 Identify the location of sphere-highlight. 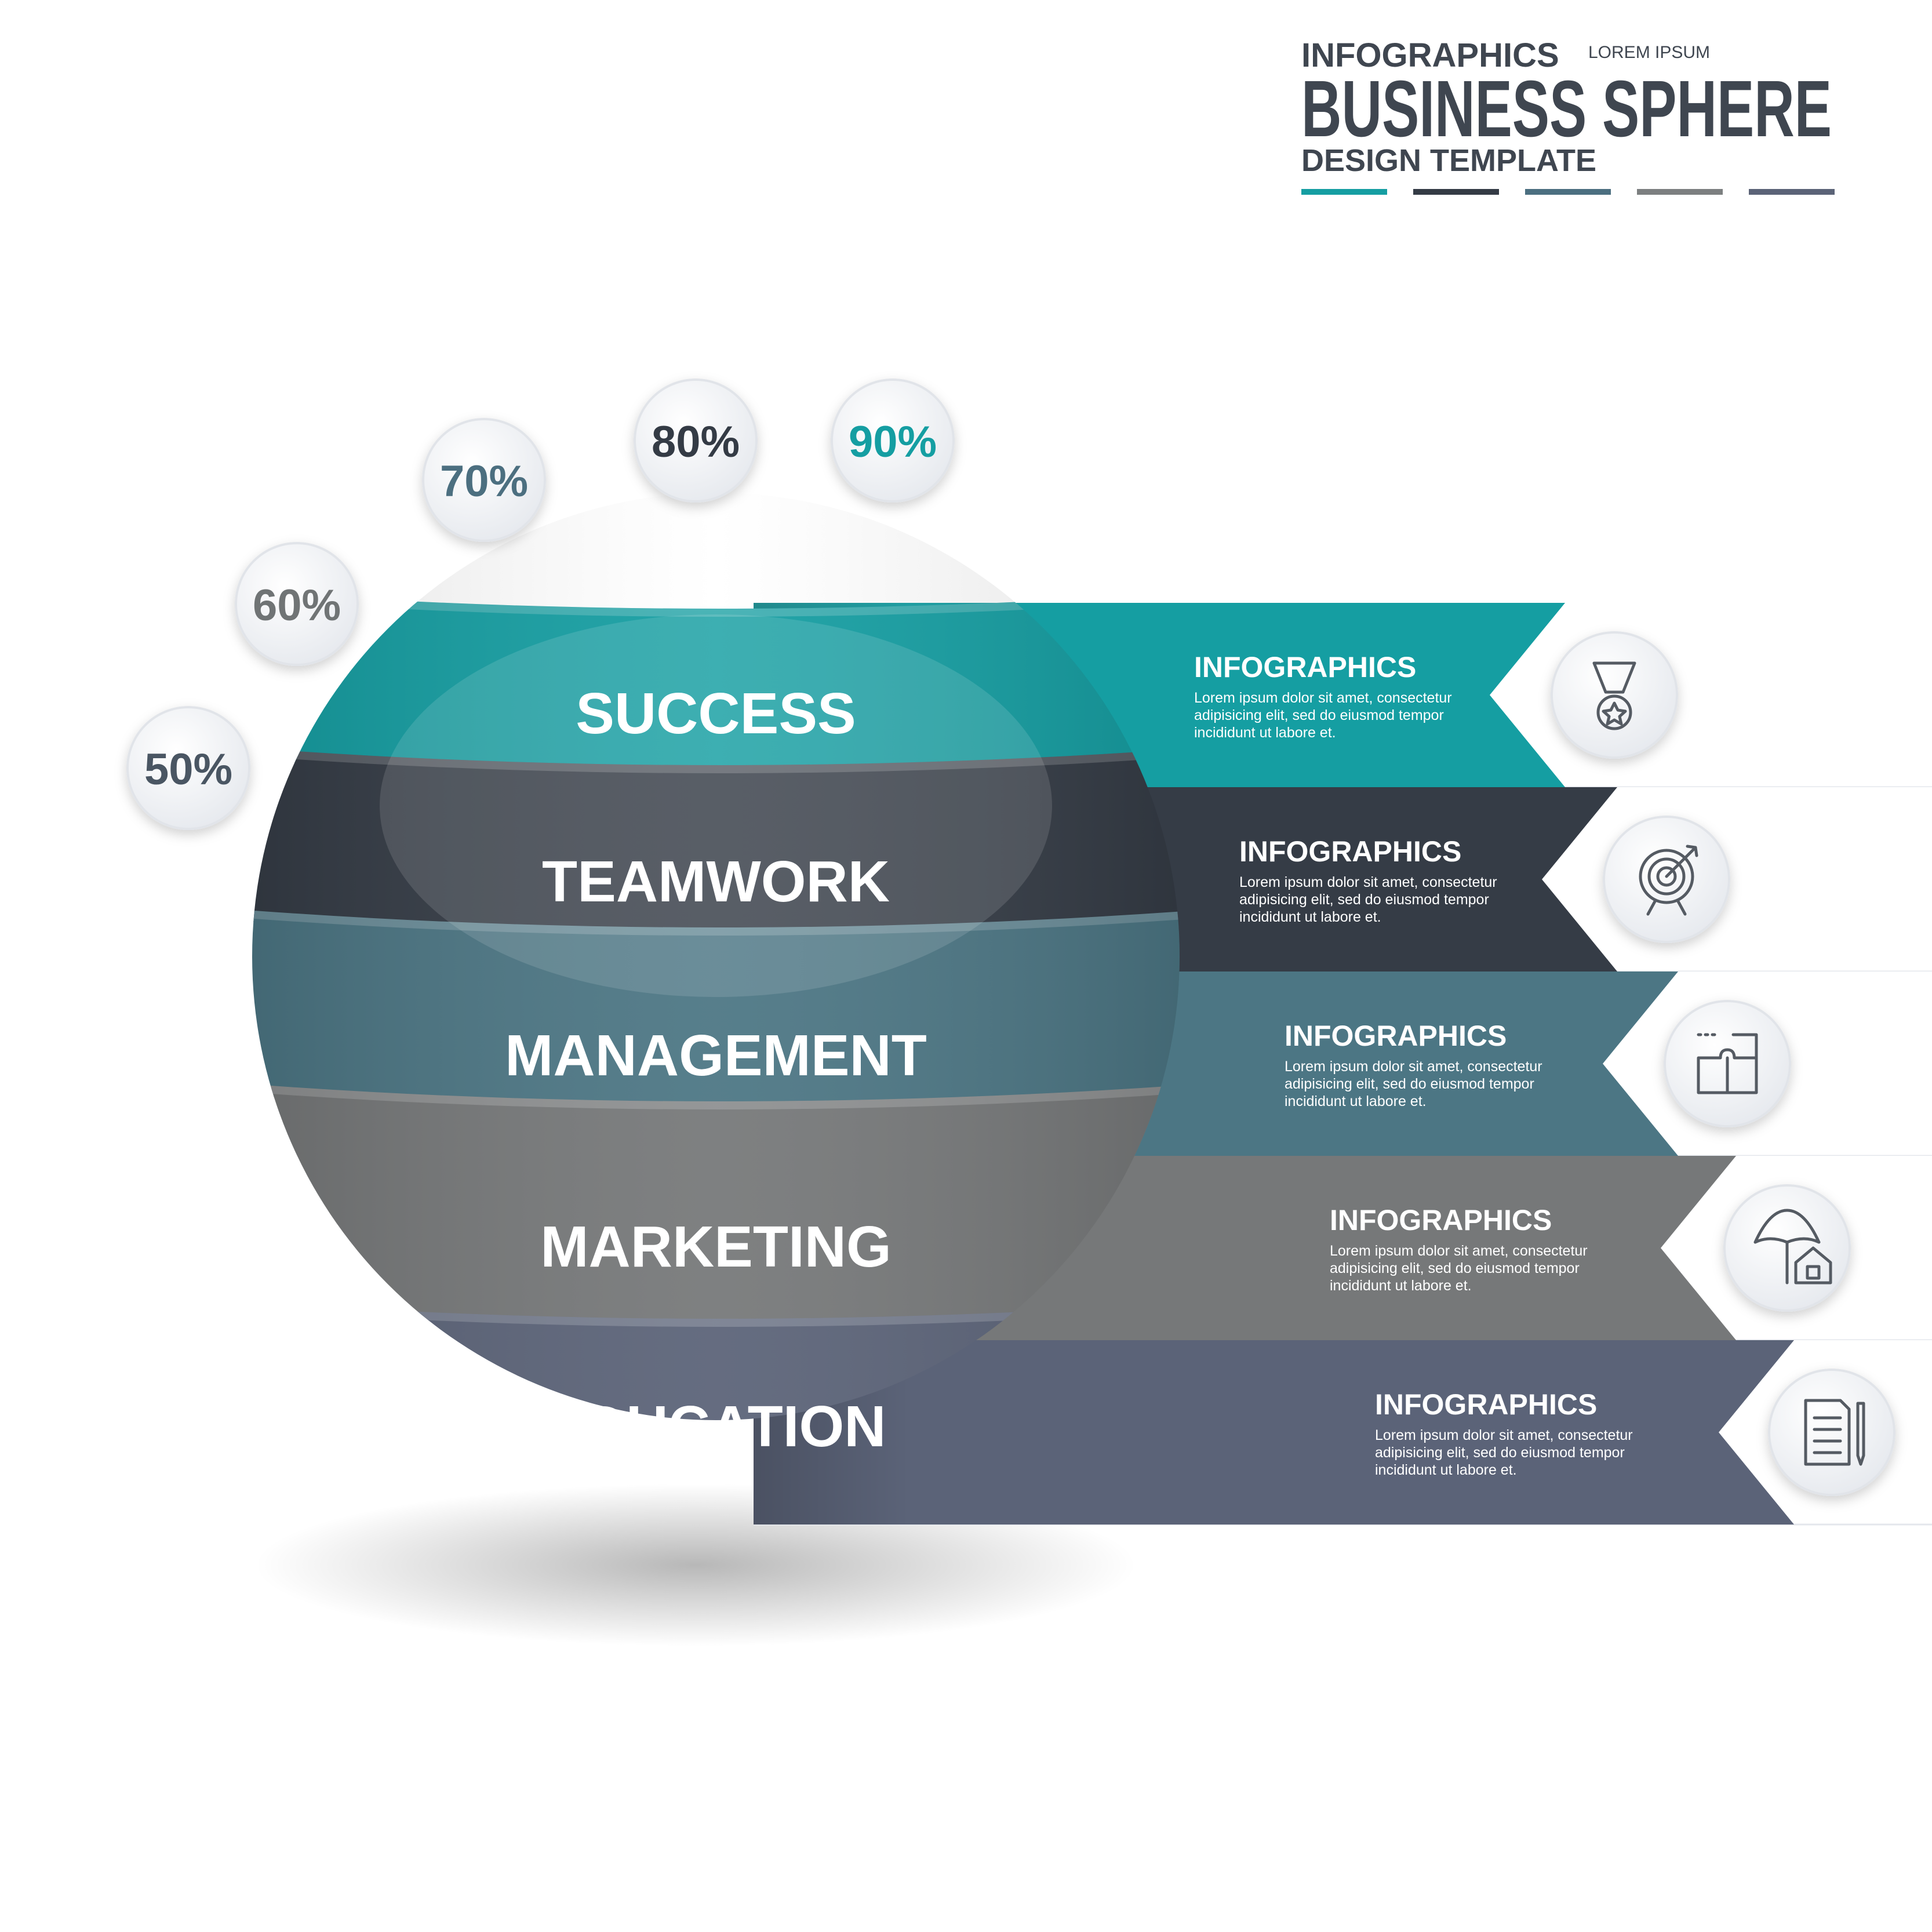
(716, 805).